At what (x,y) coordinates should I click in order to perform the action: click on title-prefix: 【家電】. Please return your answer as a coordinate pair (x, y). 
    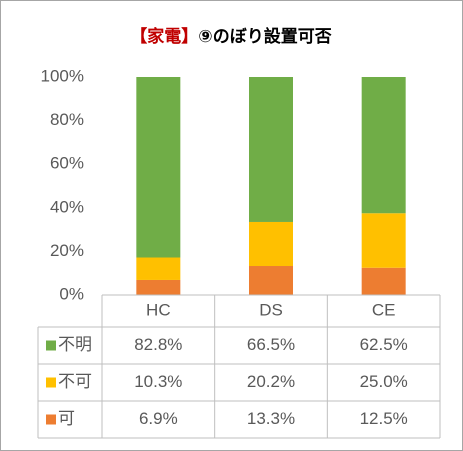
    Looking at the image, I should click on (164, 36).